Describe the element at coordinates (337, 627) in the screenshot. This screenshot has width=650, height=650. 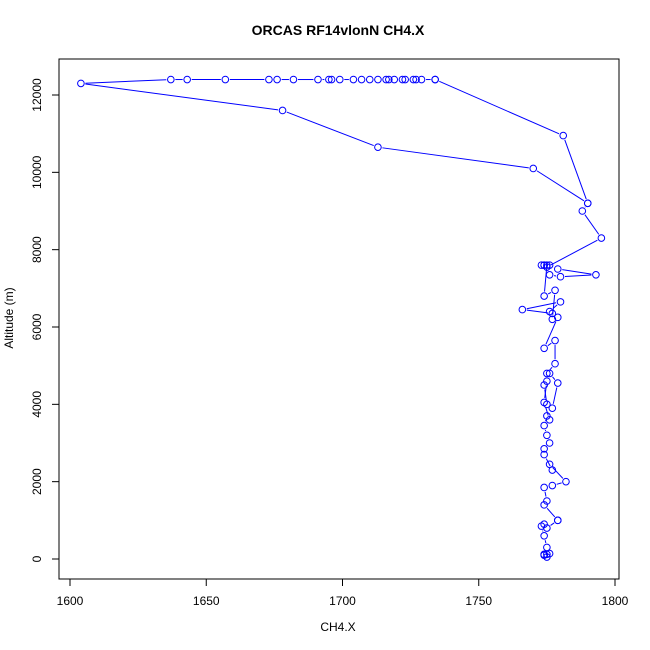
I see `x-axis-label: CH4.X` at that location.